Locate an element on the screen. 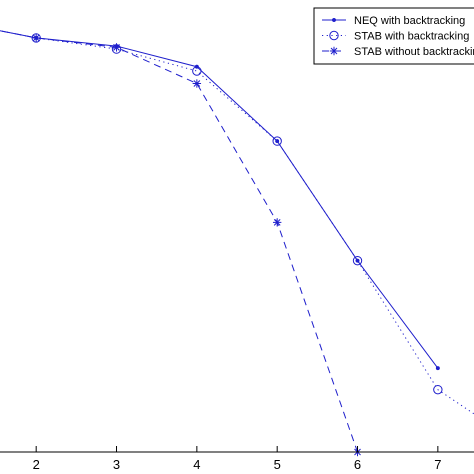 This screenshot has height=474, width=474. axes-layer: 2 3 4 5 6 7 is located at coordinates (237, 459).